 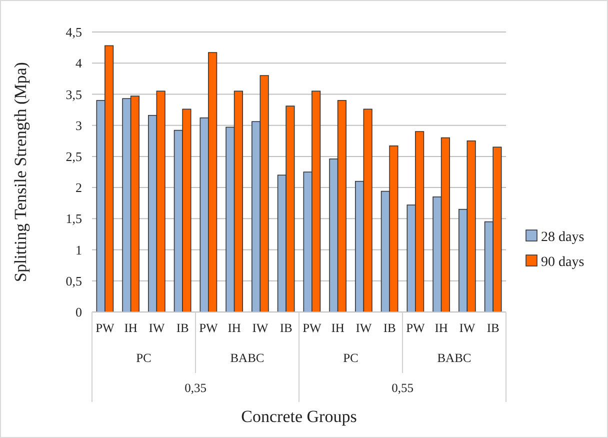 What do you see at coordinates (20, 172) in the screenshot?
I see `y-axis-title: Splitting Tensile Strength (Mpa)` at bounding box center [20, 172].